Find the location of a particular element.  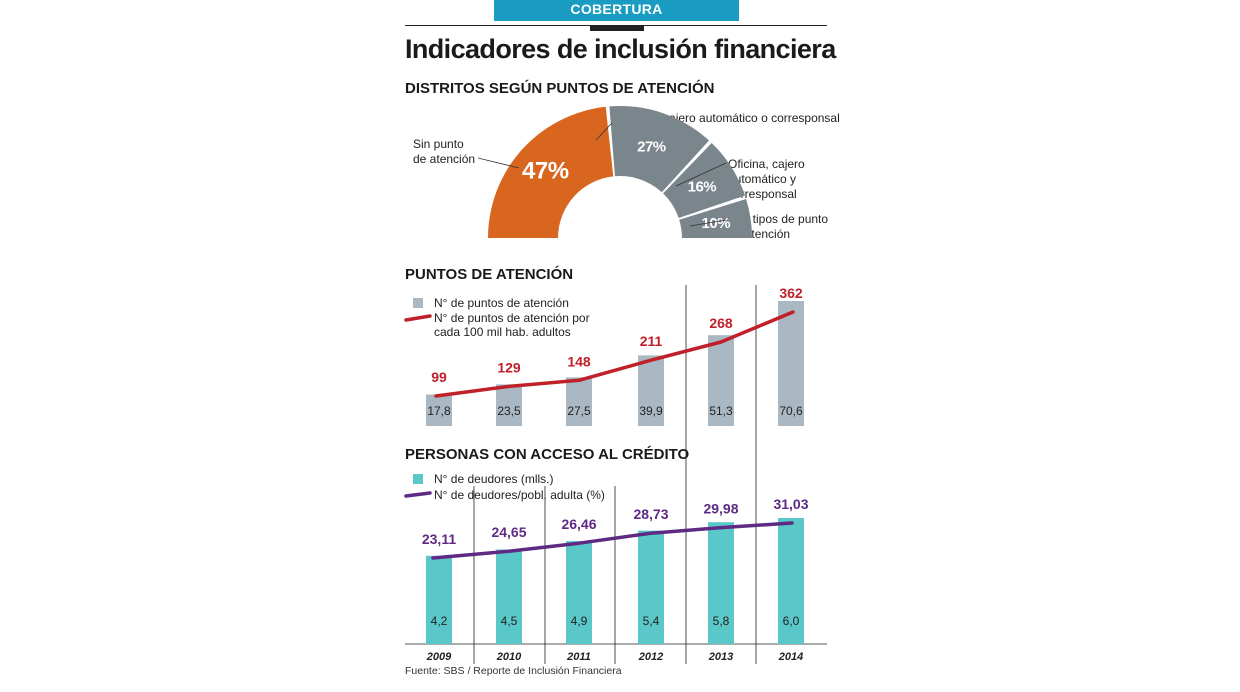

points-bar-2010 is located at coordinates (509, 405).